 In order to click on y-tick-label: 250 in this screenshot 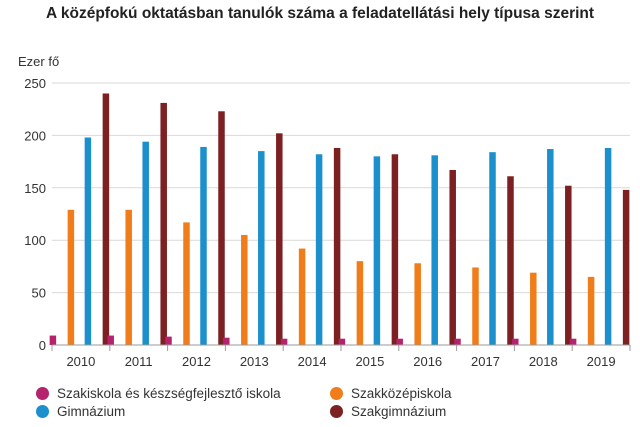, I will do `click(35, 83)`.